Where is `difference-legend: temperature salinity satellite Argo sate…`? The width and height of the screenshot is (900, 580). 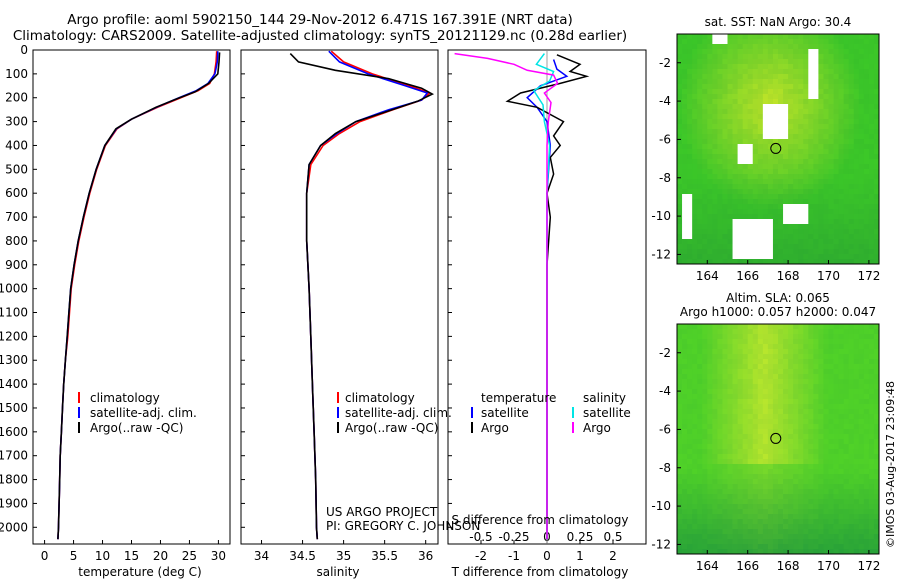
difference-legend: temperature salinity satellite Argo sate… is located at coordinates (551, 413).